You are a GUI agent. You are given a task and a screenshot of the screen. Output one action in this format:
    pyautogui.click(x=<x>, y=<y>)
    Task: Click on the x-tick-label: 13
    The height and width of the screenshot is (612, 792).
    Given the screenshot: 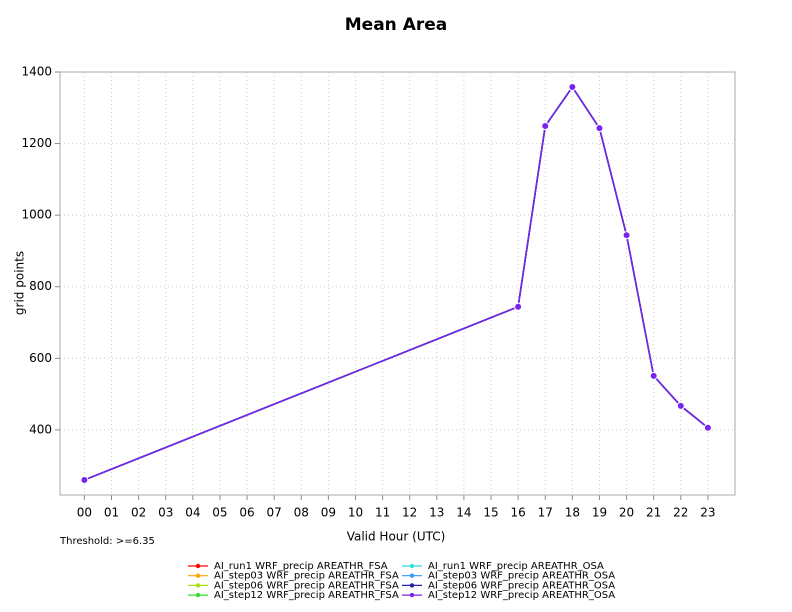 What is the action you would take?
    pyautogui.click(x=436, y=513)
    